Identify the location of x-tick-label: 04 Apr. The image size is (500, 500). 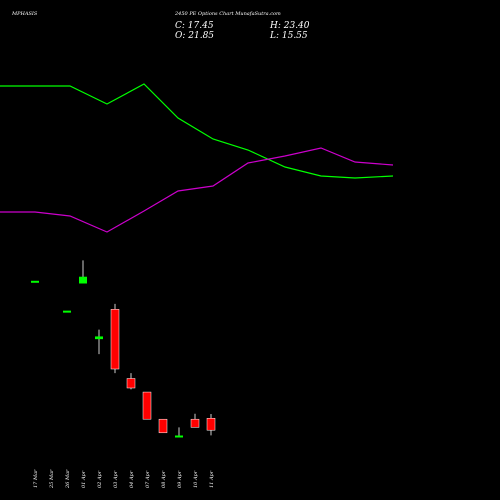
(132, 479).